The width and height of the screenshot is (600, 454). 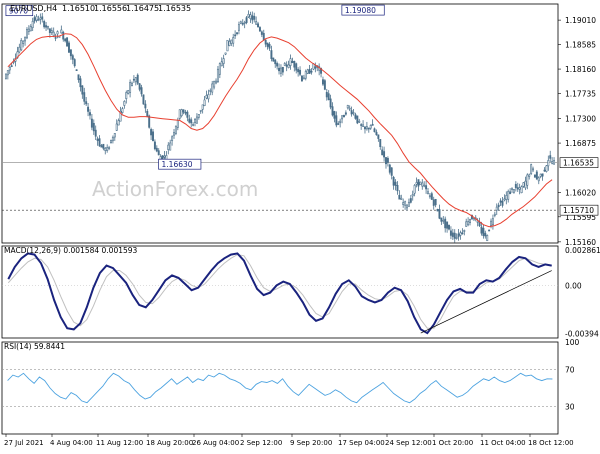 What do you see at coordinates (551, 443) in the screenshot?
I see `x-tick-label: 18 Oct 12:00` at bounding box center [551, 443].